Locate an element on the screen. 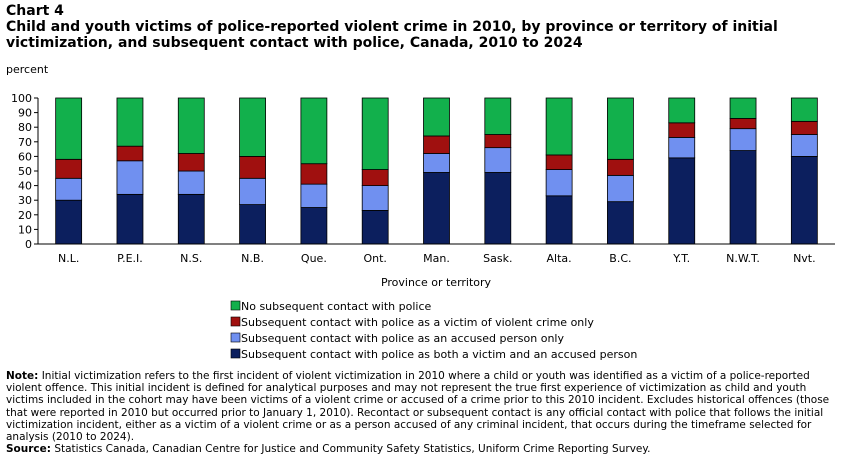  y-tick-label: 60 is located at coordinates (25, 156).